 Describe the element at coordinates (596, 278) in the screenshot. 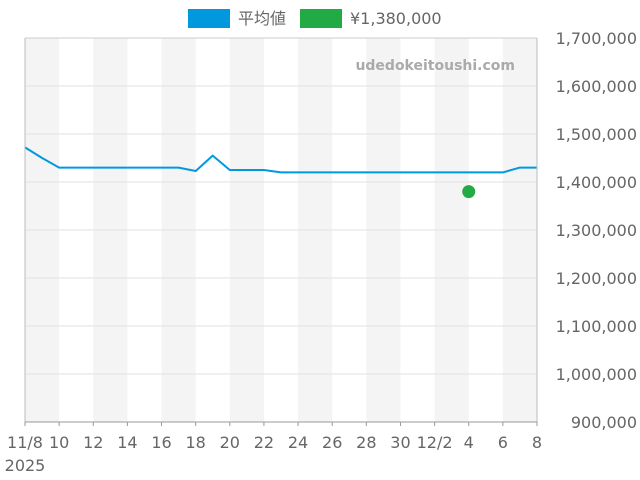

I see `y-tick-label: 1,200,000` at that location.